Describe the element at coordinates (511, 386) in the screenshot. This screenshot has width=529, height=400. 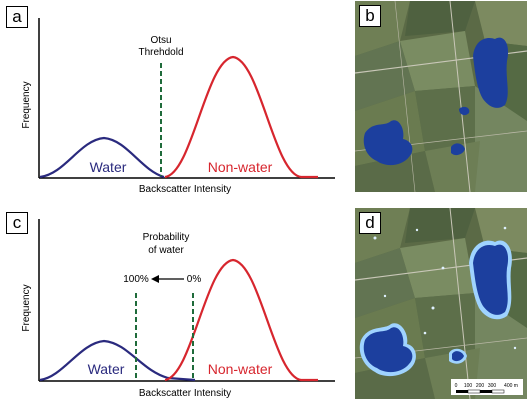
I see `scale-tick-400: 400 m` at that location.